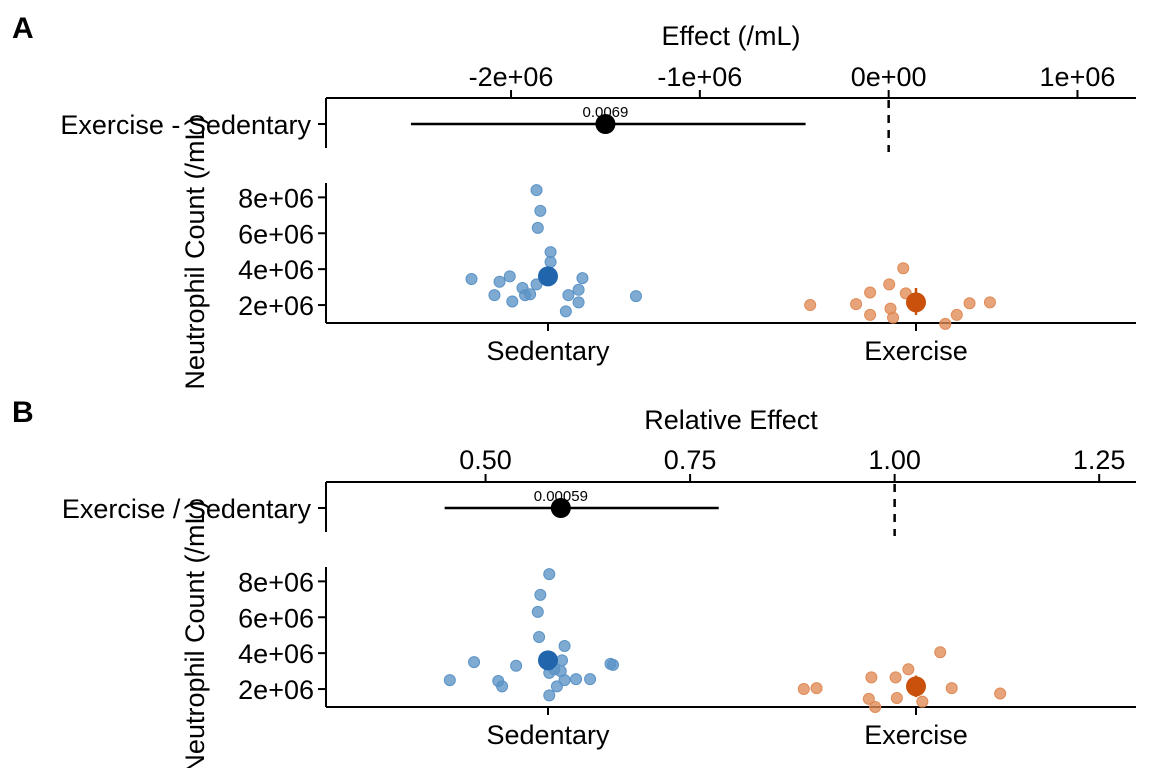  What do you see at coordinates (1099, 460) in the screenshot?
I see `effect-tick-label: 1.25` at bounding box center [1099, 460].